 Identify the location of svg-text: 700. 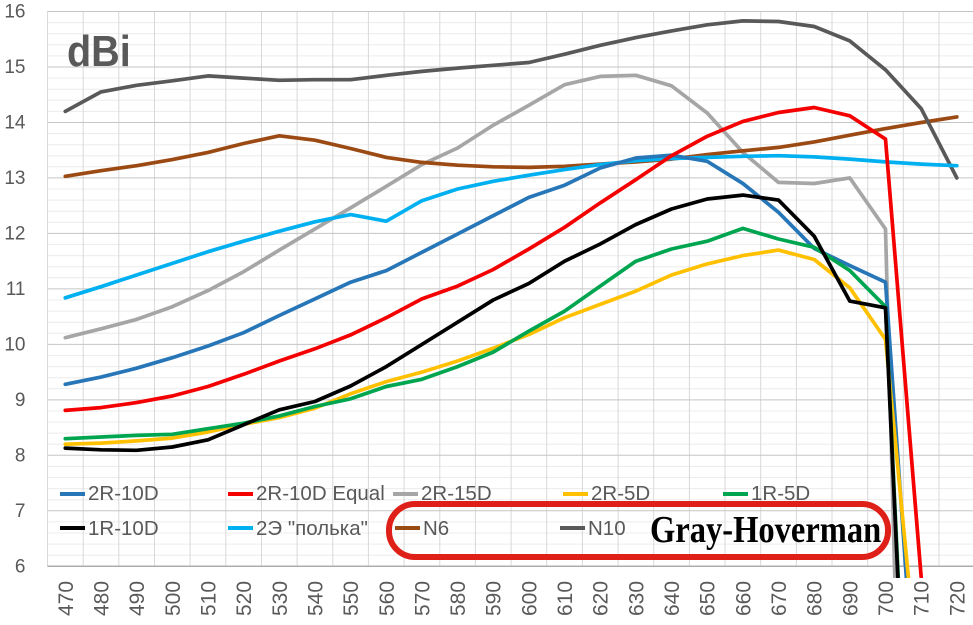
(886, 598).